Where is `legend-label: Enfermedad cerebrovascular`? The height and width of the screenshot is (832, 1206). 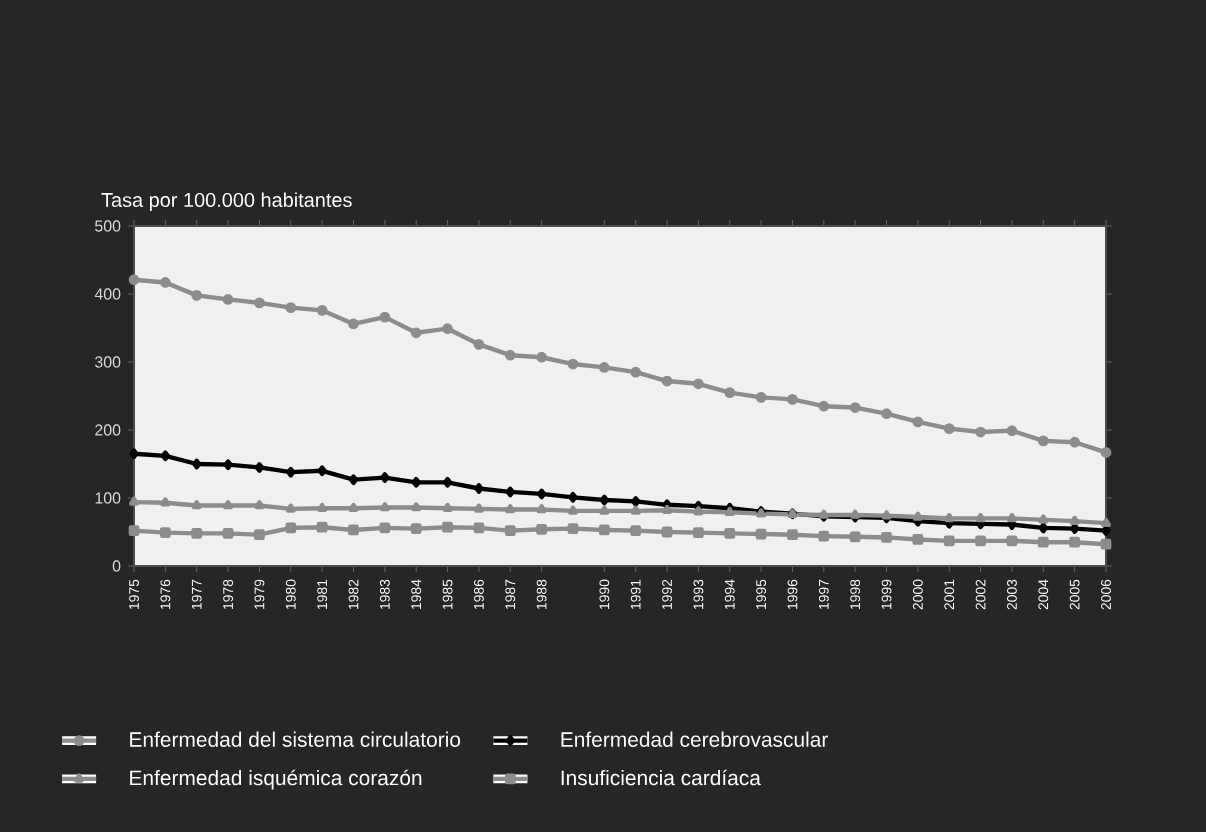
legend-label: Enfermedad cerebrovascular is located at coordinates (695, 739).